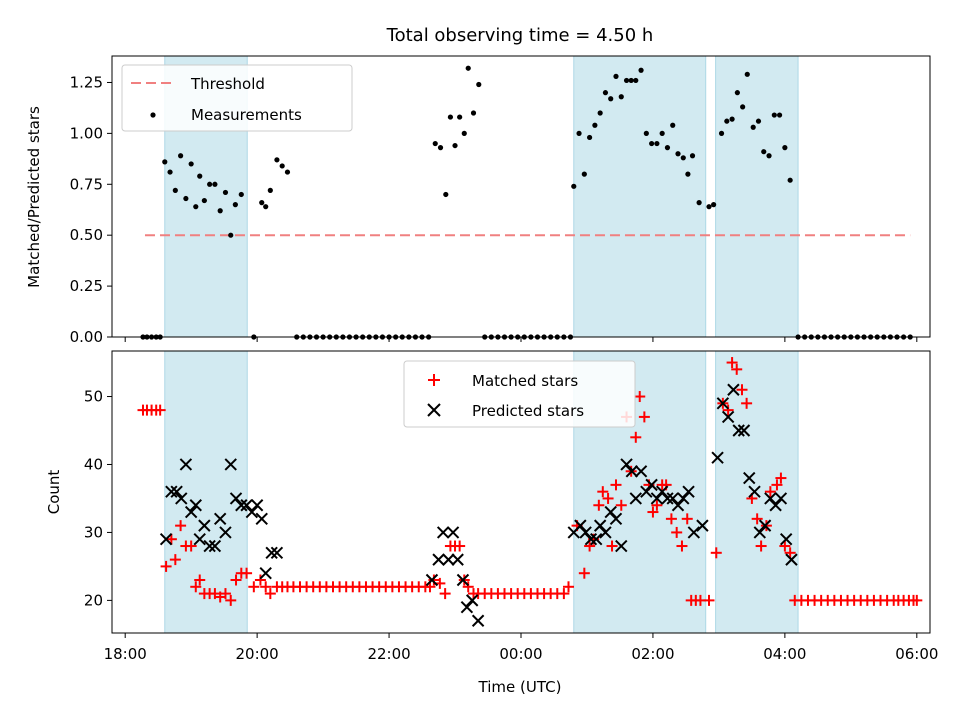 The height and width of the screenshot is (720, 960). Describe the element at coordinates (54, 492) in the screenshot. I see `bottom-y-axis-title: Count` at that location.